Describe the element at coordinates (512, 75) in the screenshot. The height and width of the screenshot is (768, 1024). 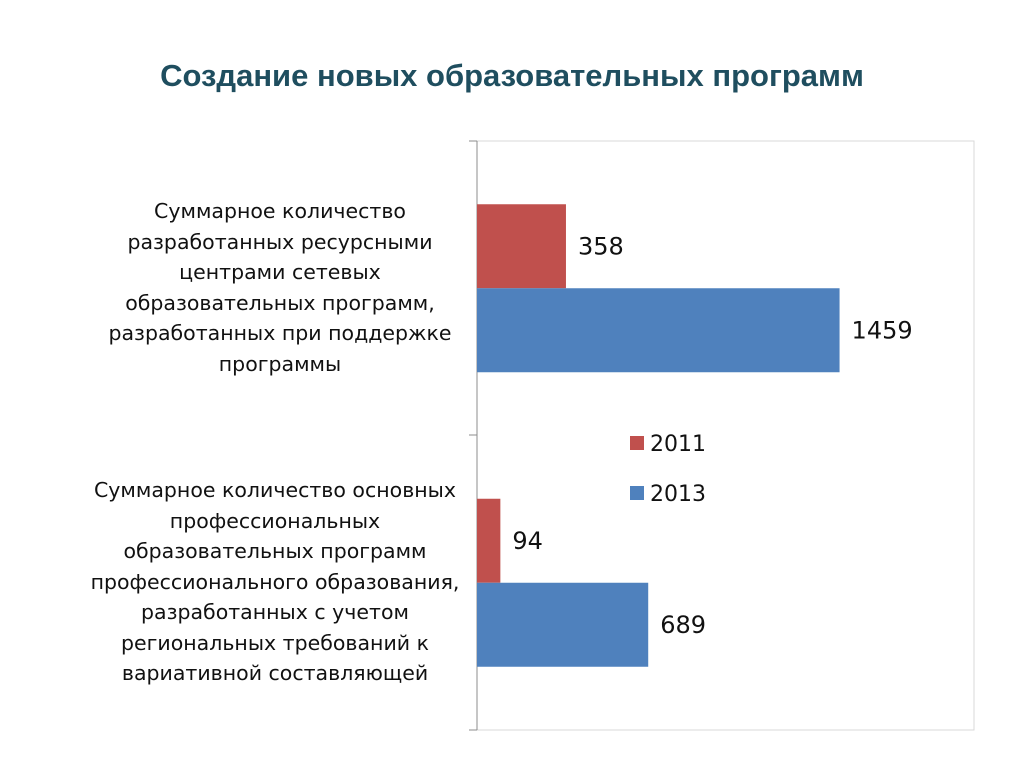
I see `chart-title: Создание новых образовательных программ` at that location.